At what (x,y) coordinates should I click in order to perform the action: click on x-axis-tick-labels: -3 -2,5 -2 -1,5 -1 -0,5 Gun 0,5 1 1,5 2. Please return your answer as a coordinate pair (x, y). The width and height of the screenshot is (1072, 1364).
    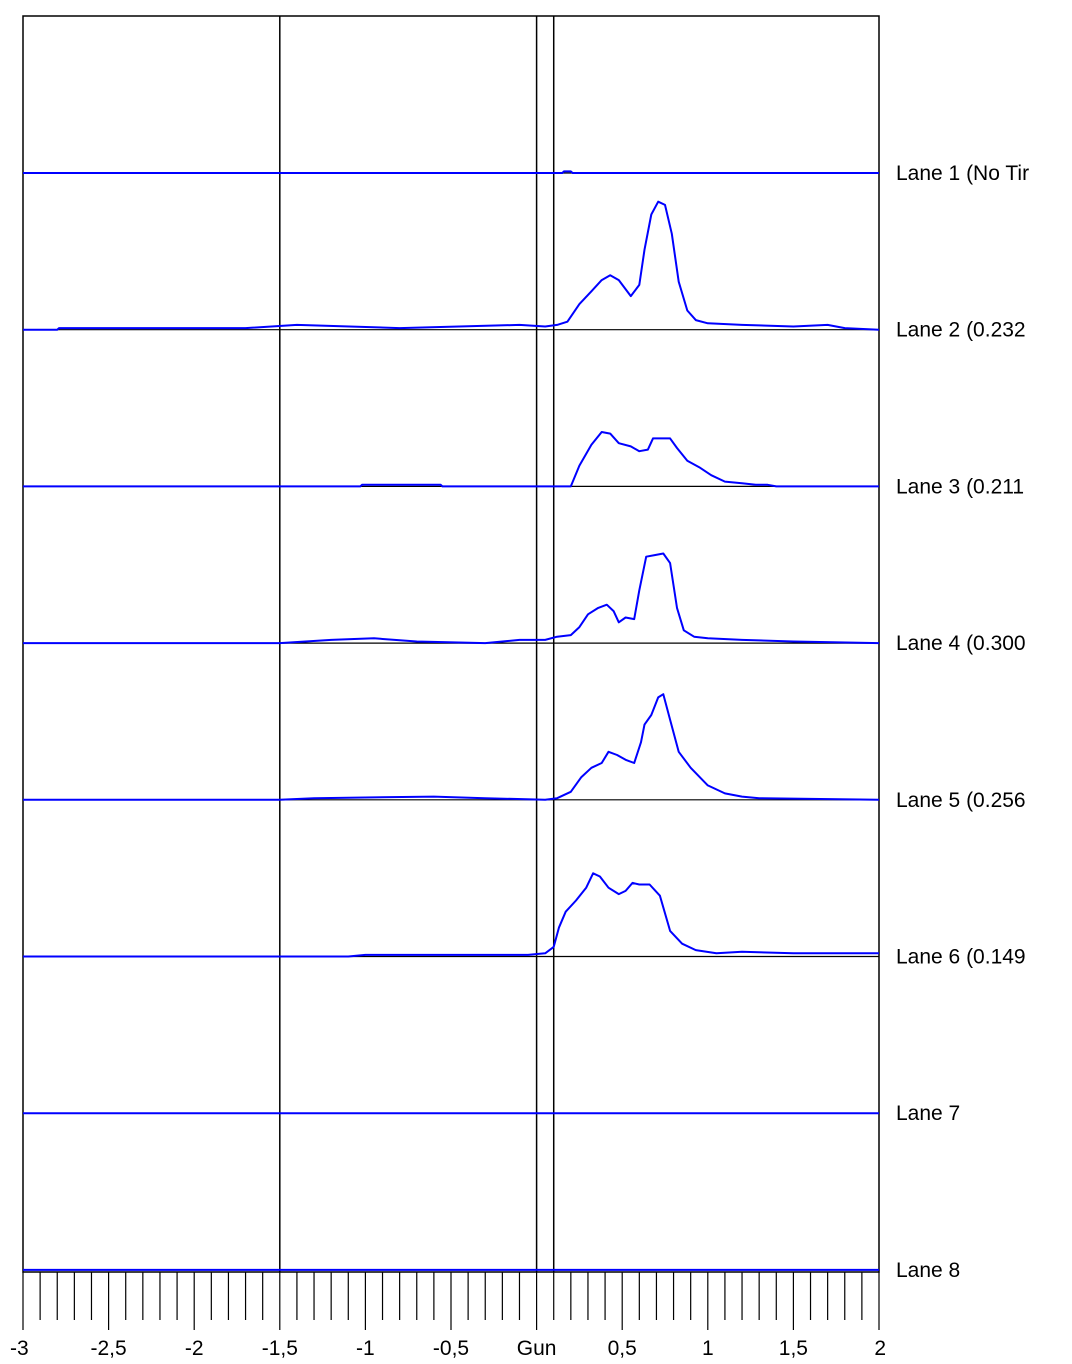
    Looking at the image, I should click on (448, 1348).